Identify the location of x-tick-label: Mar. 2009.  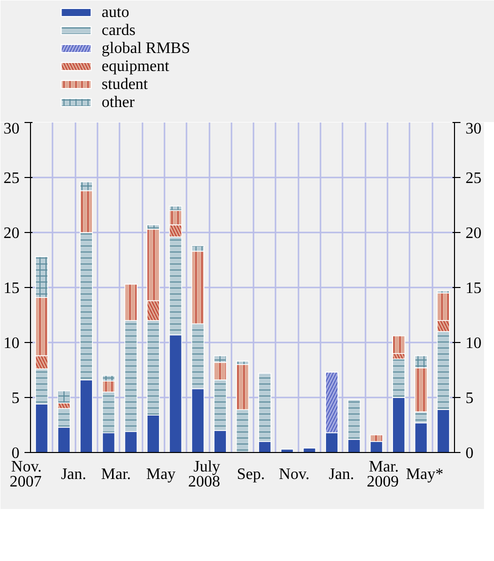
(382, 474).